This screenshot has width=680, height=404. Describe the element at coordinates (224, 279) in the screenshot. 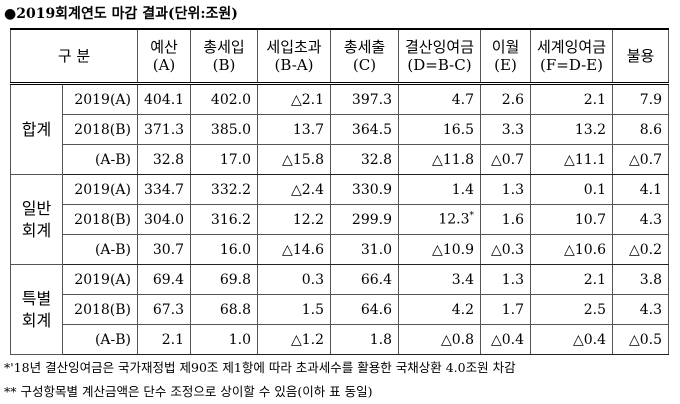

I see `value-cell: 69.8` at that location.